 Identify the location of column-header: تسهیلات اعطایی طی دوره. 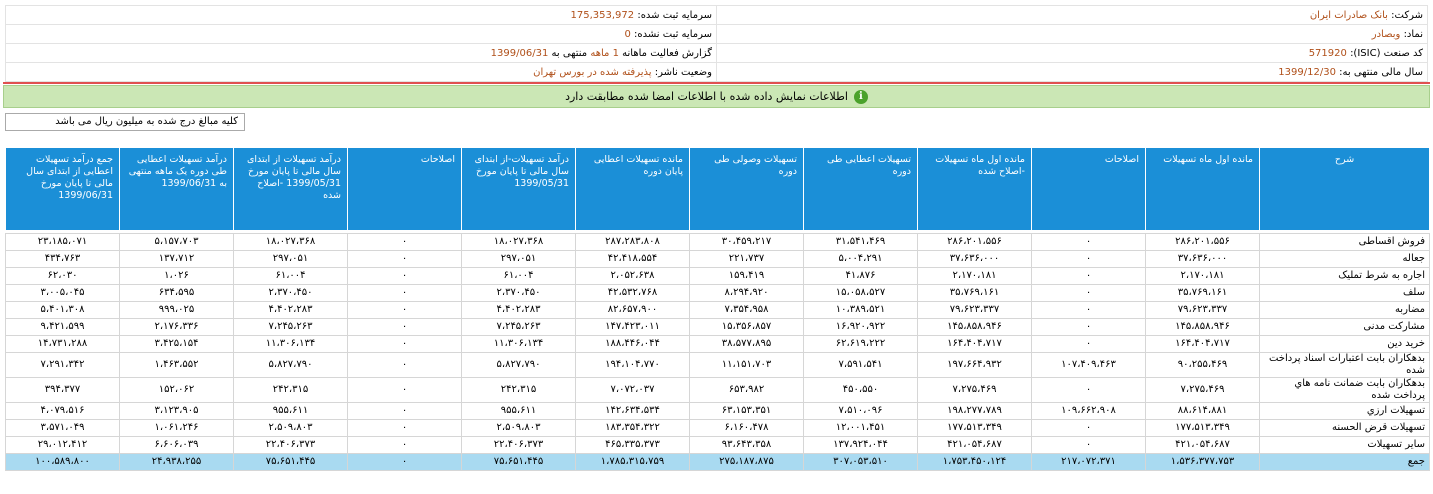
(860, 189).